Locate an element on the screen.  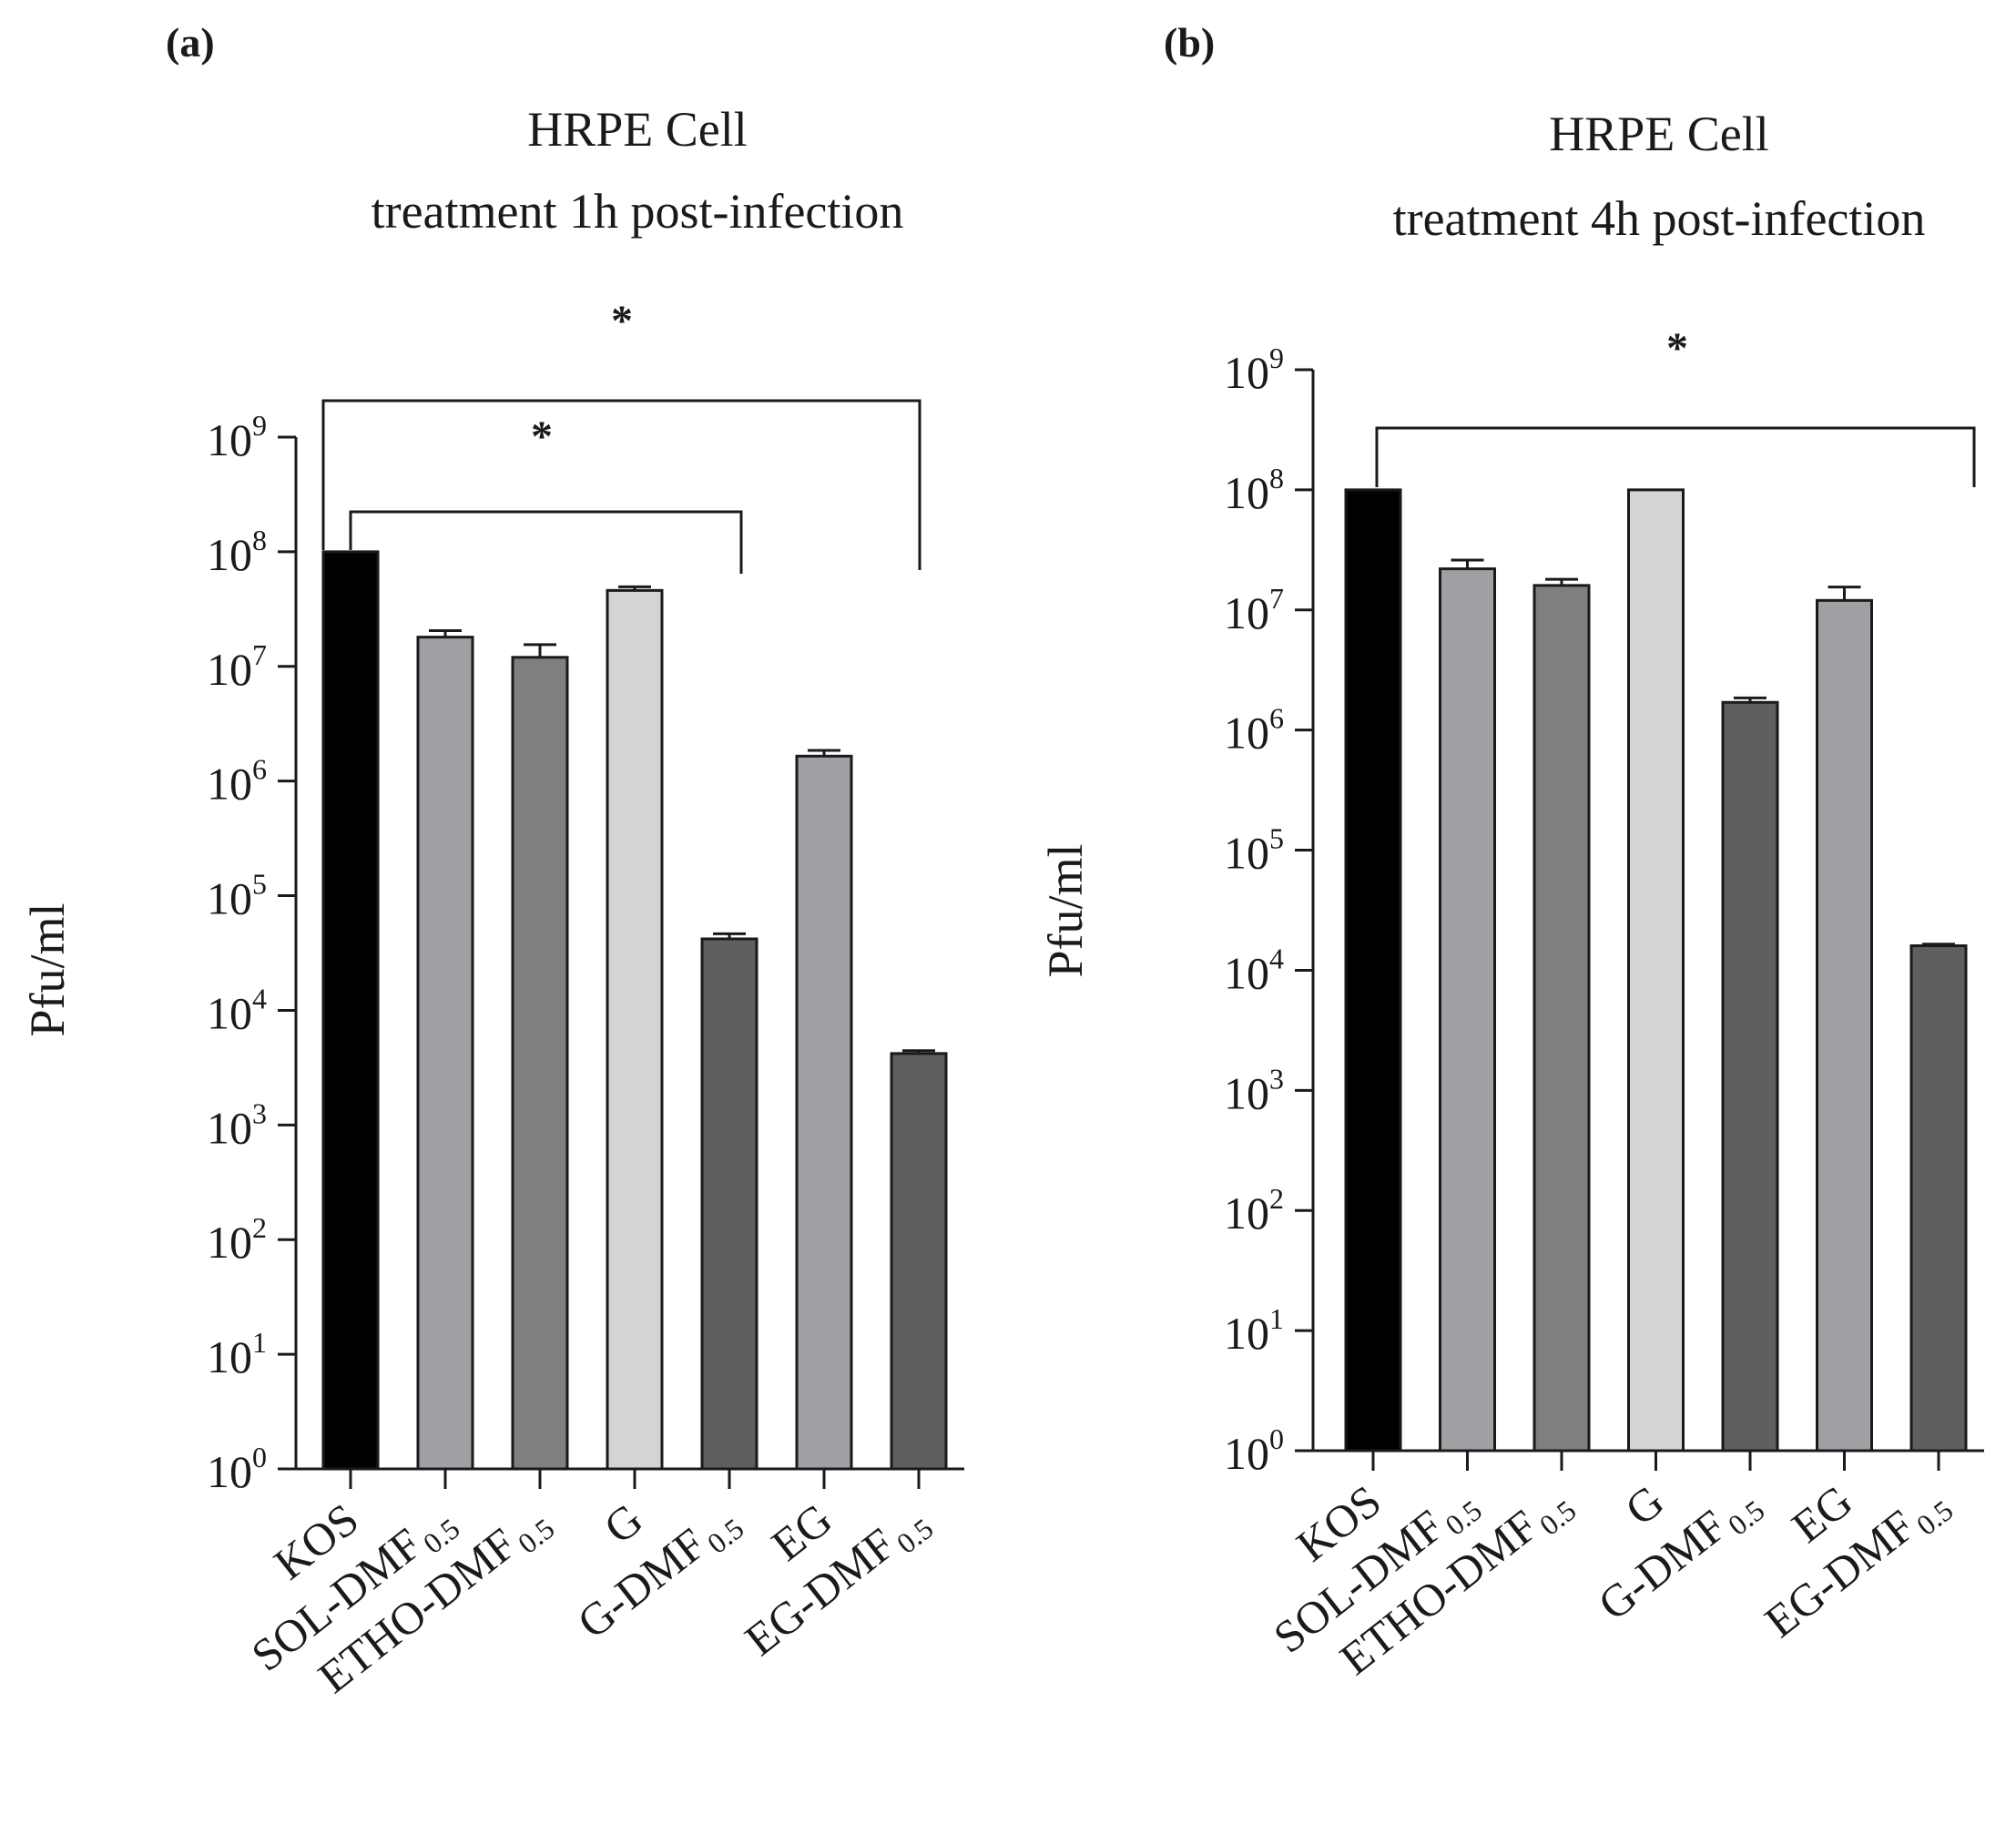
panel-a-subtitle: treatment 1h post-infection is located at coordinates (638, 211).